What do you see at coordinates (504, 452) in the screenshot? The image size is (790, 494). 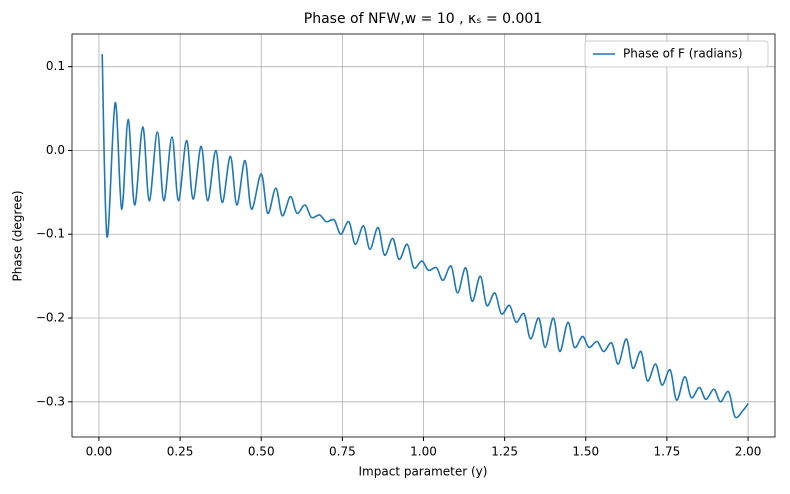 I see `x-tick-label: 1.25` at bounding box center [504, 452].